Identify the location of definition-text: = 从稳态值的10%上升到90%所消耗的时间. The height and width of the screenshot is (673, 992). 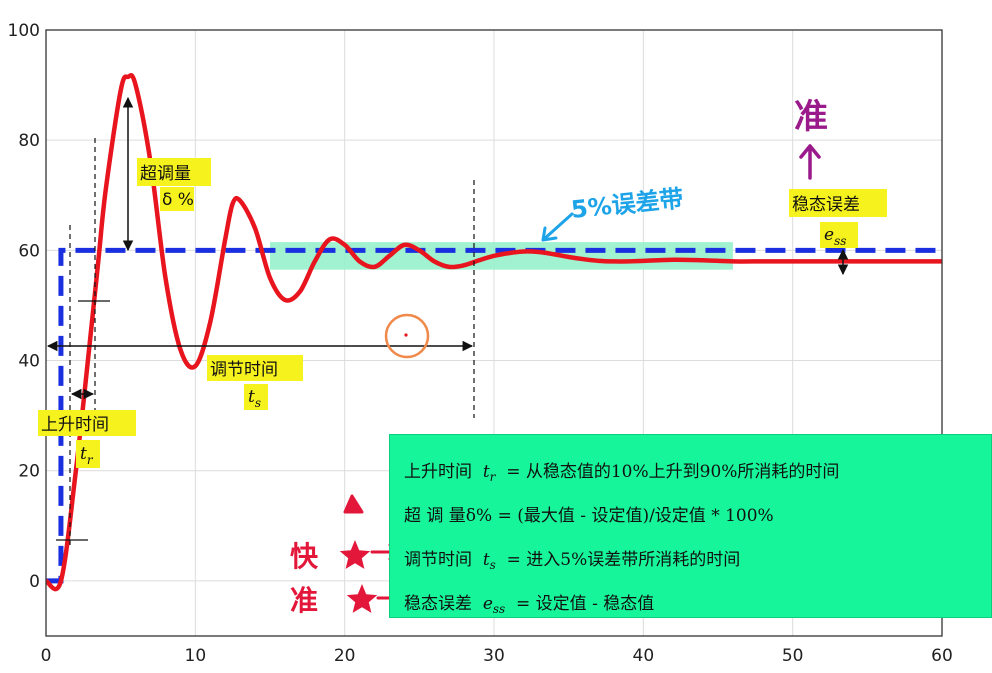
(673, 472).